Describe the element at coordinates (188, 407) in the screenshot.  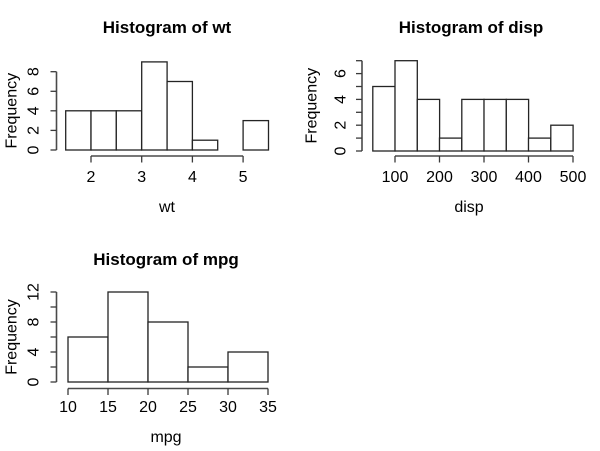
I see `x-tick-label: 25` at that location.